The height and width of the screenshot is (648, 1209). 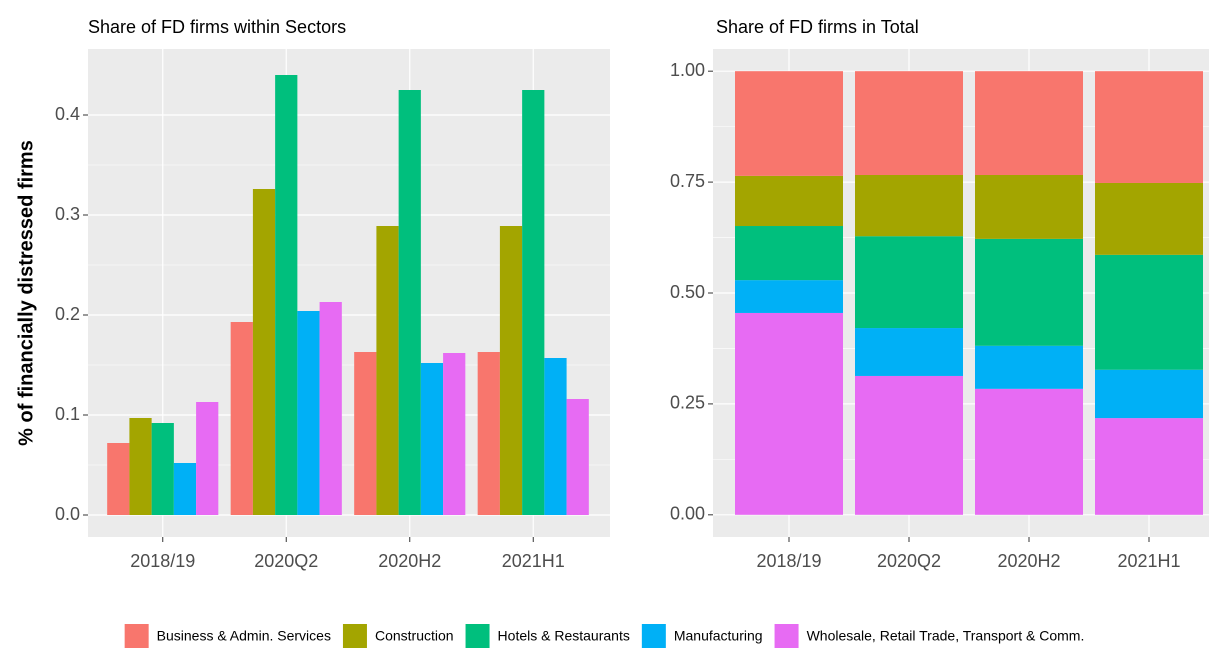 I want to click on y-tick-label: 1.00, so click(x=687, y=70).